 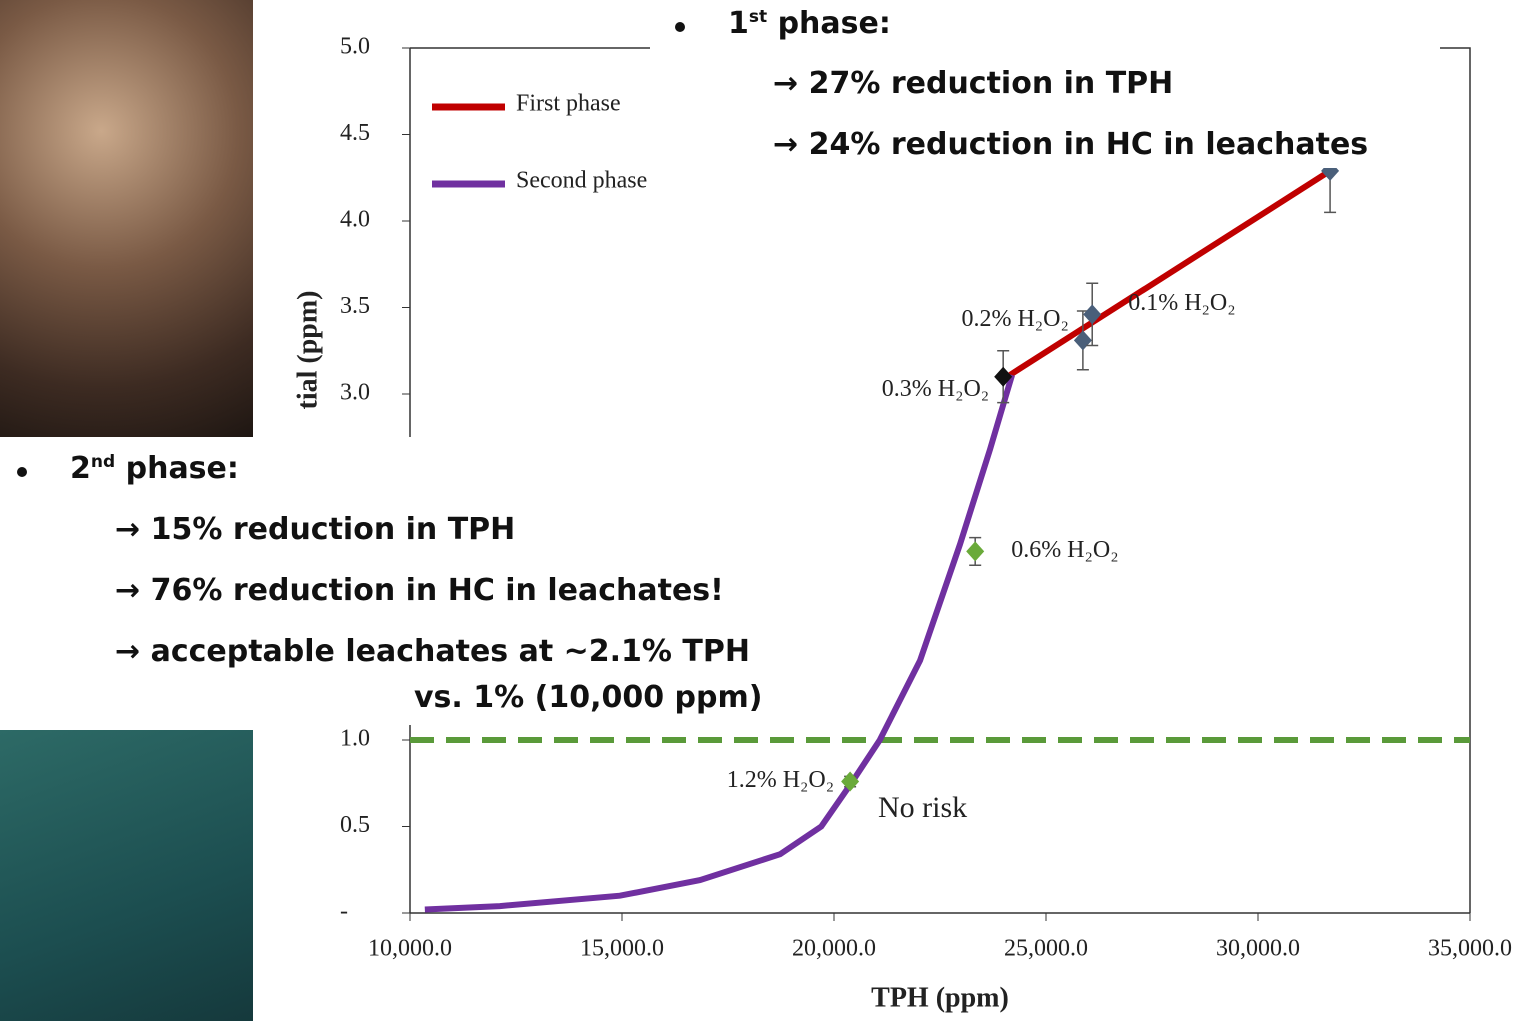 I want to click on bullet-head: 2nd phase:, so click(x=154, y=468).